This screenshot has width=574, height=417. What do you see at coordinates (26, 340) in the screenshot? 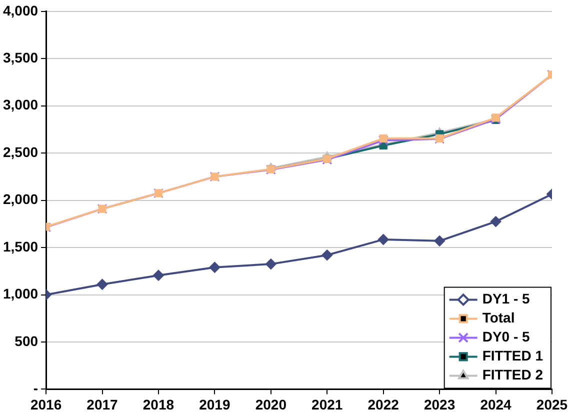
I see `y-tick-label: 500` at bounding box center [26, 340].